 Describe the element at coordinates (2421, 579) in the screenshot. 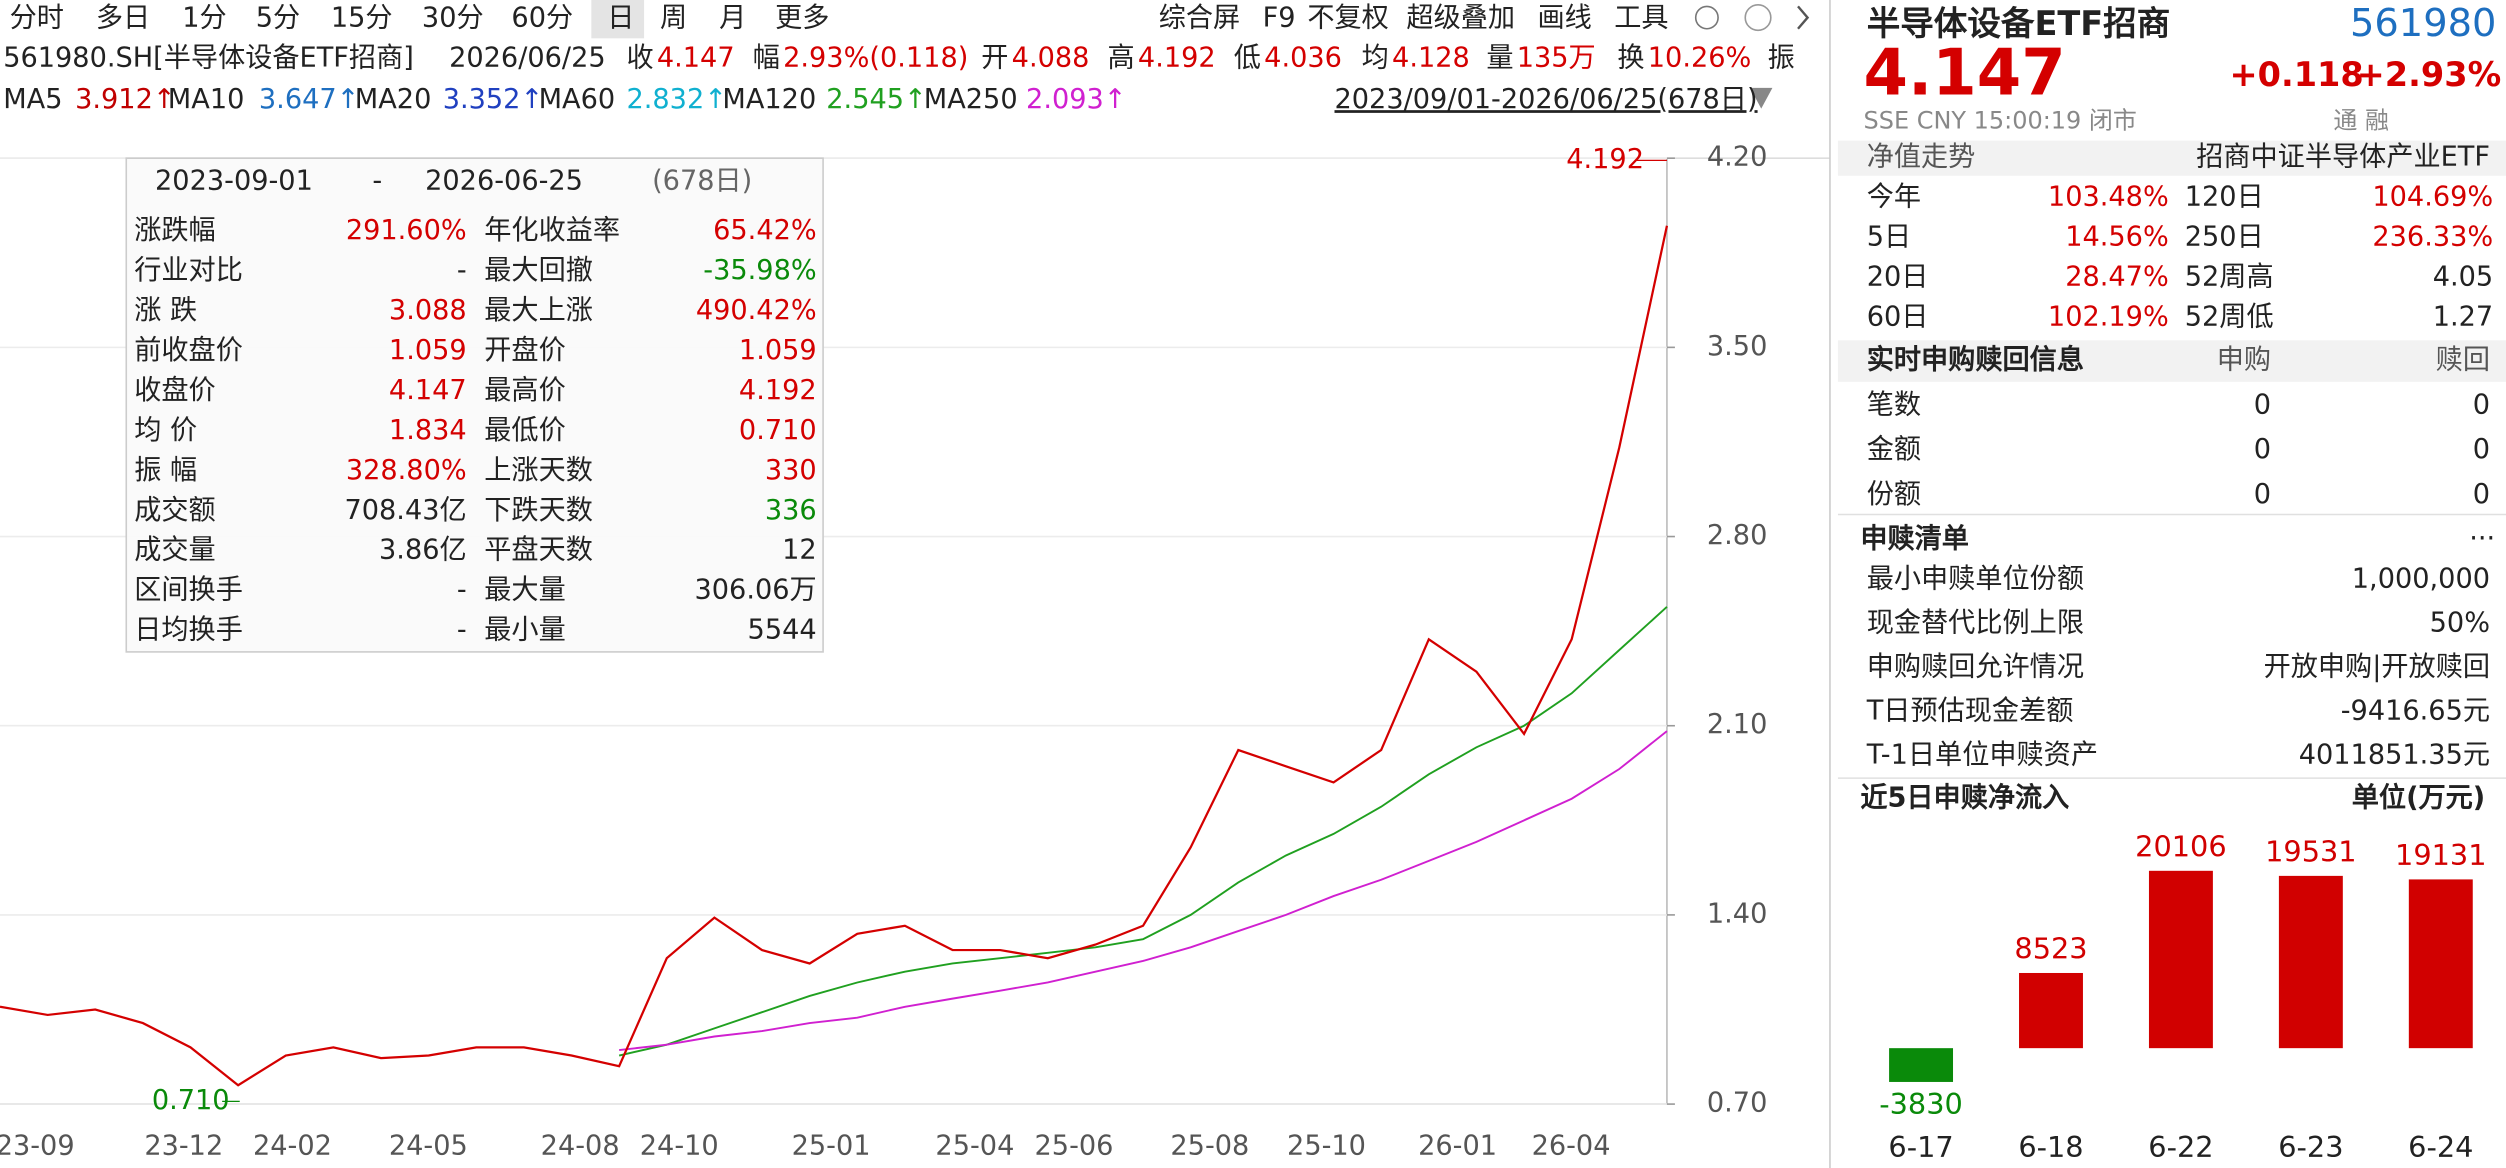

I see `row-value: 1,000,000` at that location.